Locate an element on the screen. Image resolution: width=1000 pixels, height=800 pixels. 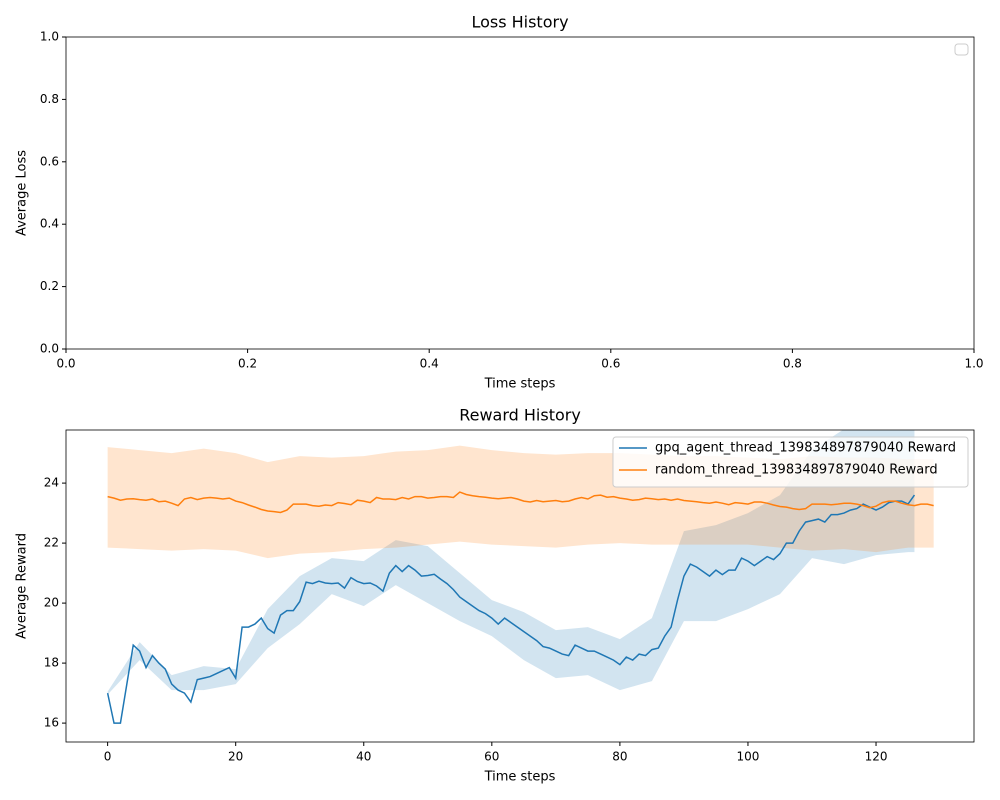
y-tick-label: 0.6 is located at coordinates (49, 161).